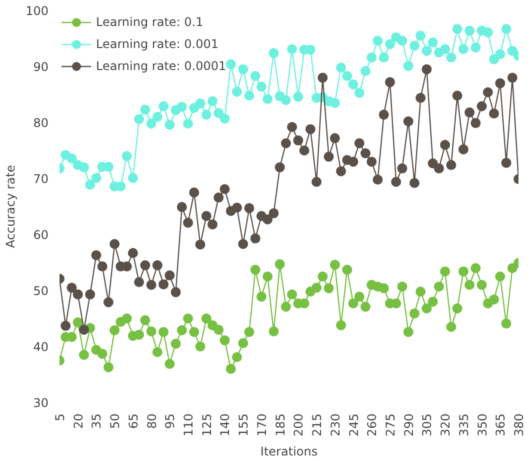  What do you see at coordinates (445, 425) in the screenshot?
I see `x-tick-label: 320` at bounding box center [445, 425].